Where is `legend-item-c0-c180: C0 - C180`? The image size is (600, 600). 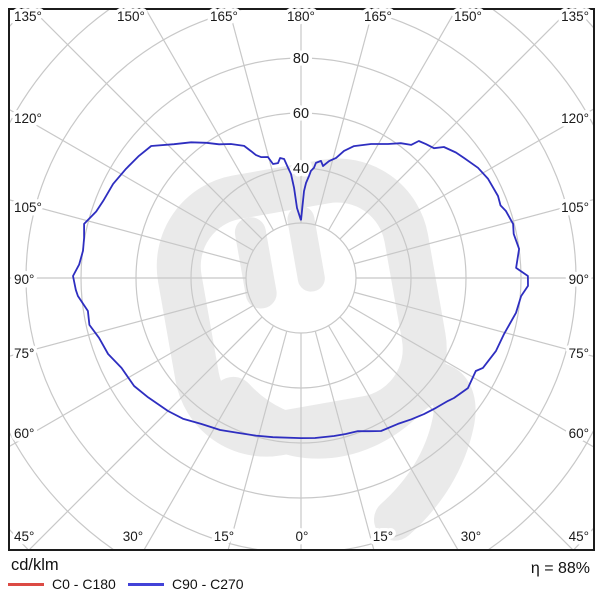 legend-item-c0-c180: C0 - C180 is located at coordinates (62, 584).